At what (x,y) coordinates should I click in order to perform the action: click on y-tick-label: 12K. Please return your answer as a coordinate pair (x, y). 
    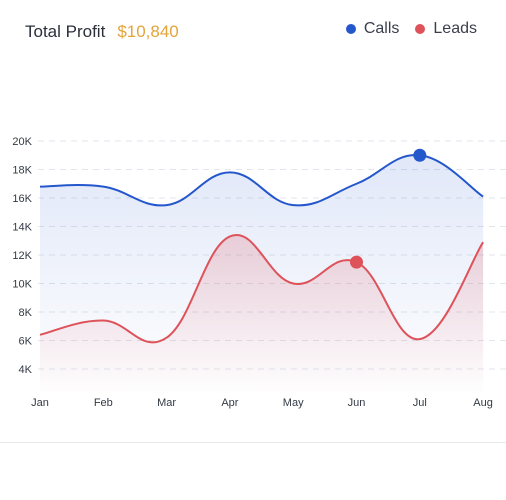
    Looking at the image, I should click on (22, 256).